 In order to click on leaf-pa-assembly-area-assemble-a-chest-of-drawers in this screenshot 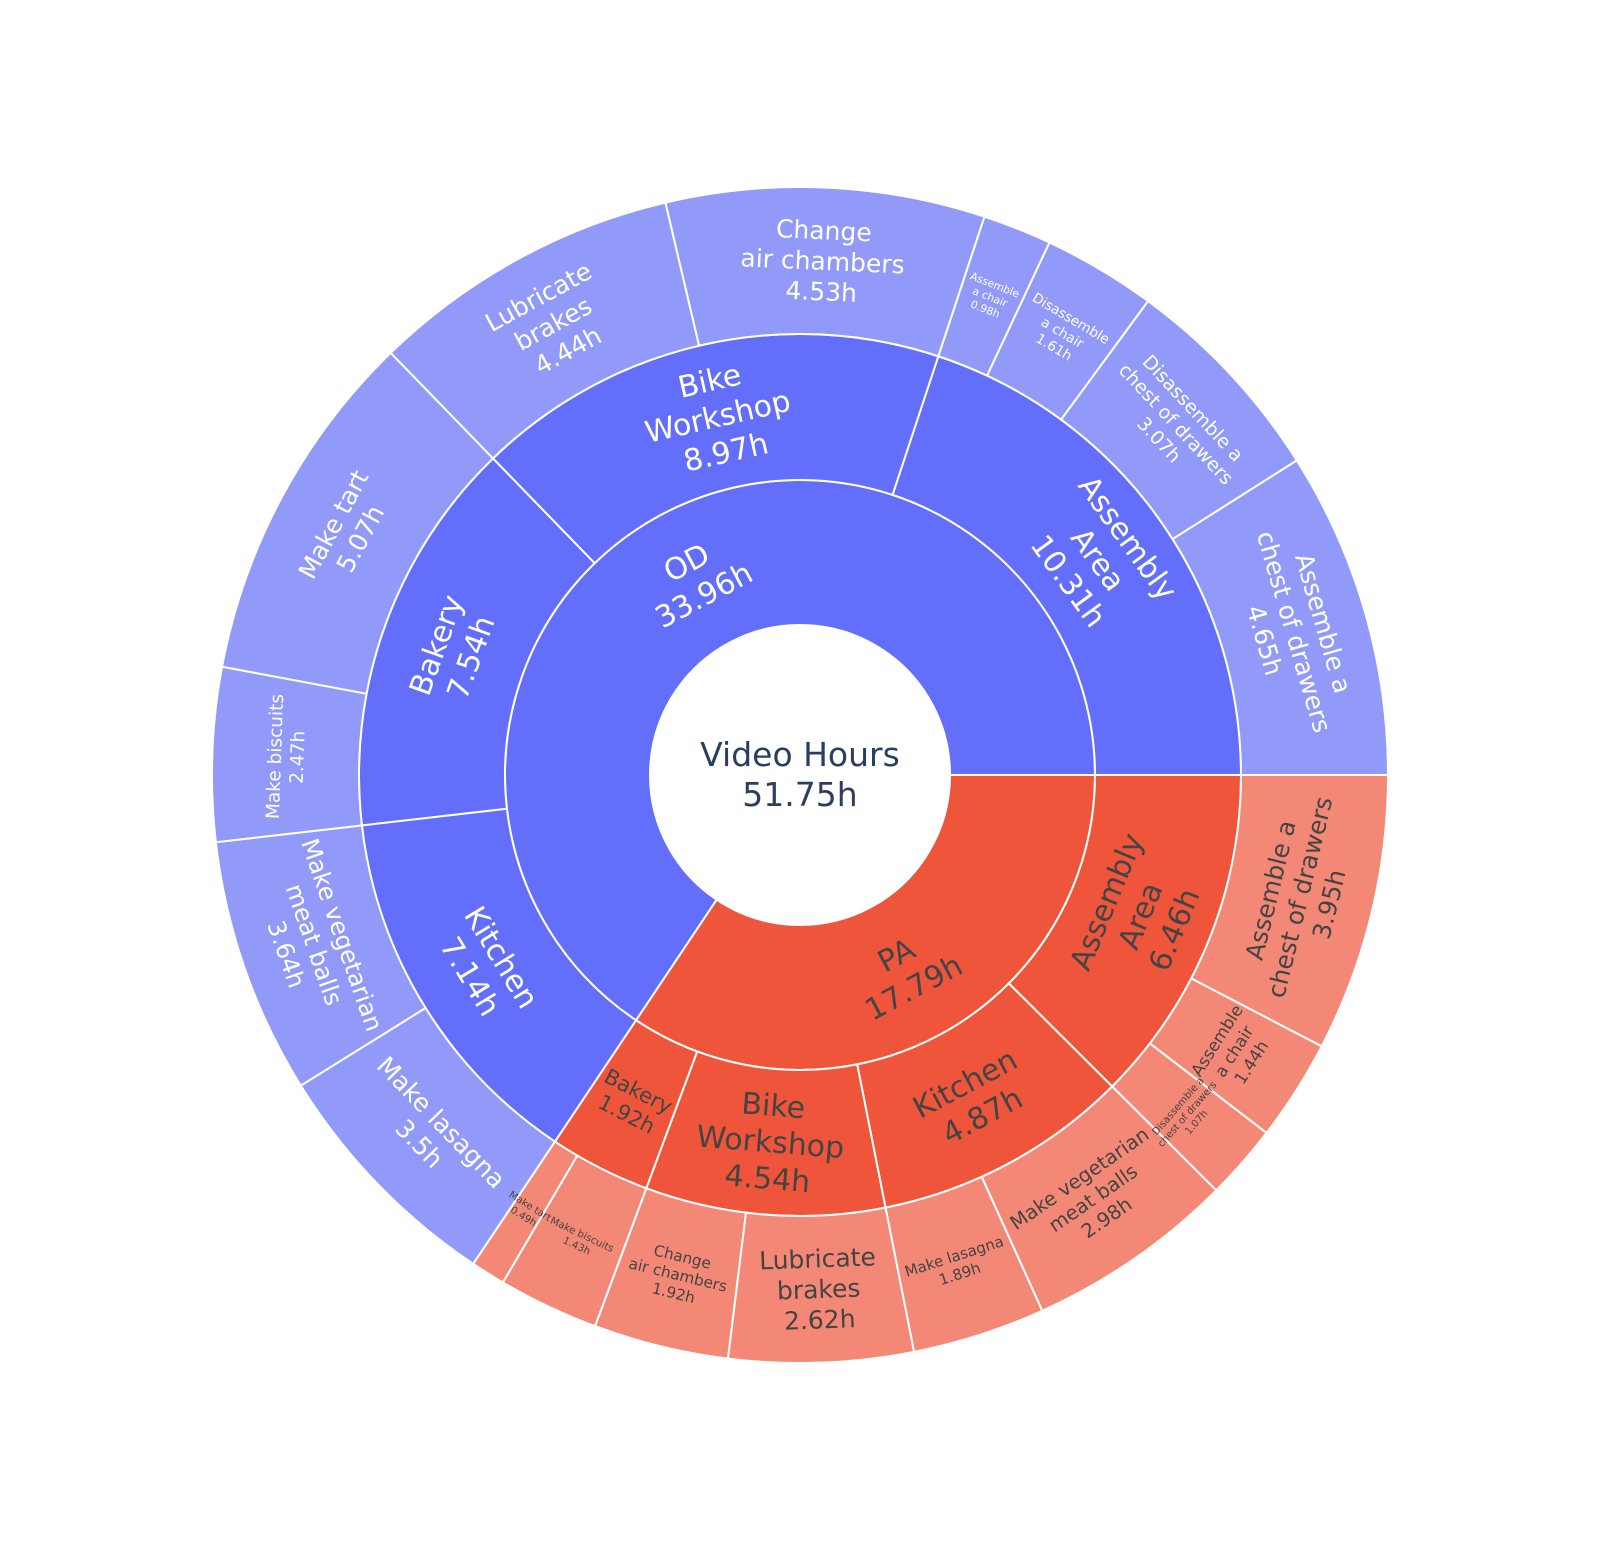, I will do `click(1289, 911)`.